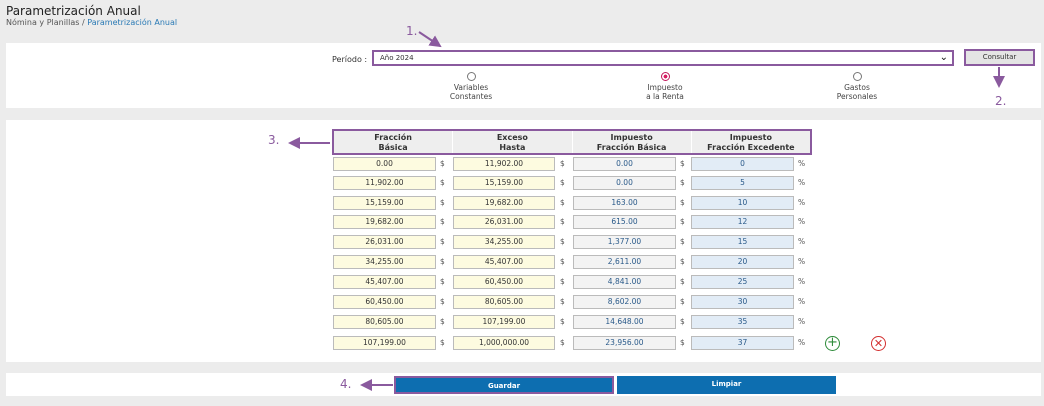 This screenshot has height=406, width=1044. Describe the element at coordinates (132, 22) in the screenshot. I see `breadcrumb-current: Parametrización Anual` at that location.